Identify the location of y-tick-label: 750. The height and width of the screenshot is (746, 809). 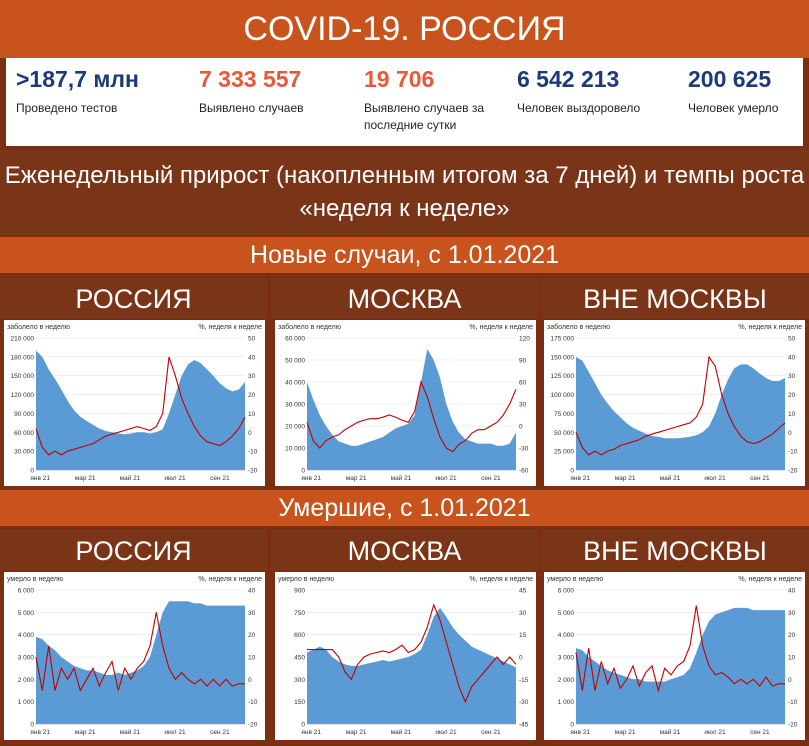
(299, 613).